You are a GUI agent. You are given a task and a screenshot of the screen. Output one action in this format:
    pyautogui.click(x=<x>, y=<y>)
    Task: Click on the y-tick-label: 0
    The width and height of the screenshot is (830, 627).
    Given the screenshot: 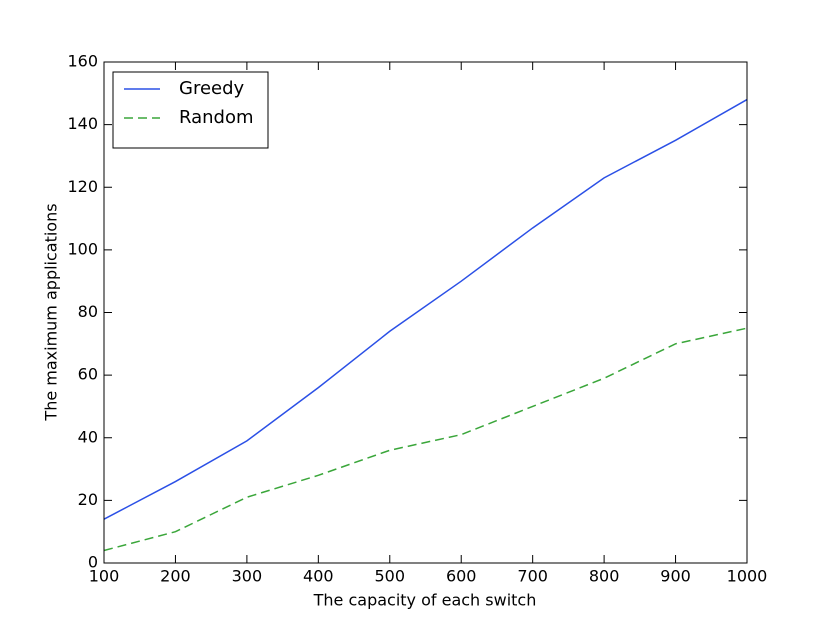 What is the action you would take?
    pyautogui.click(x=93, y=562)
    